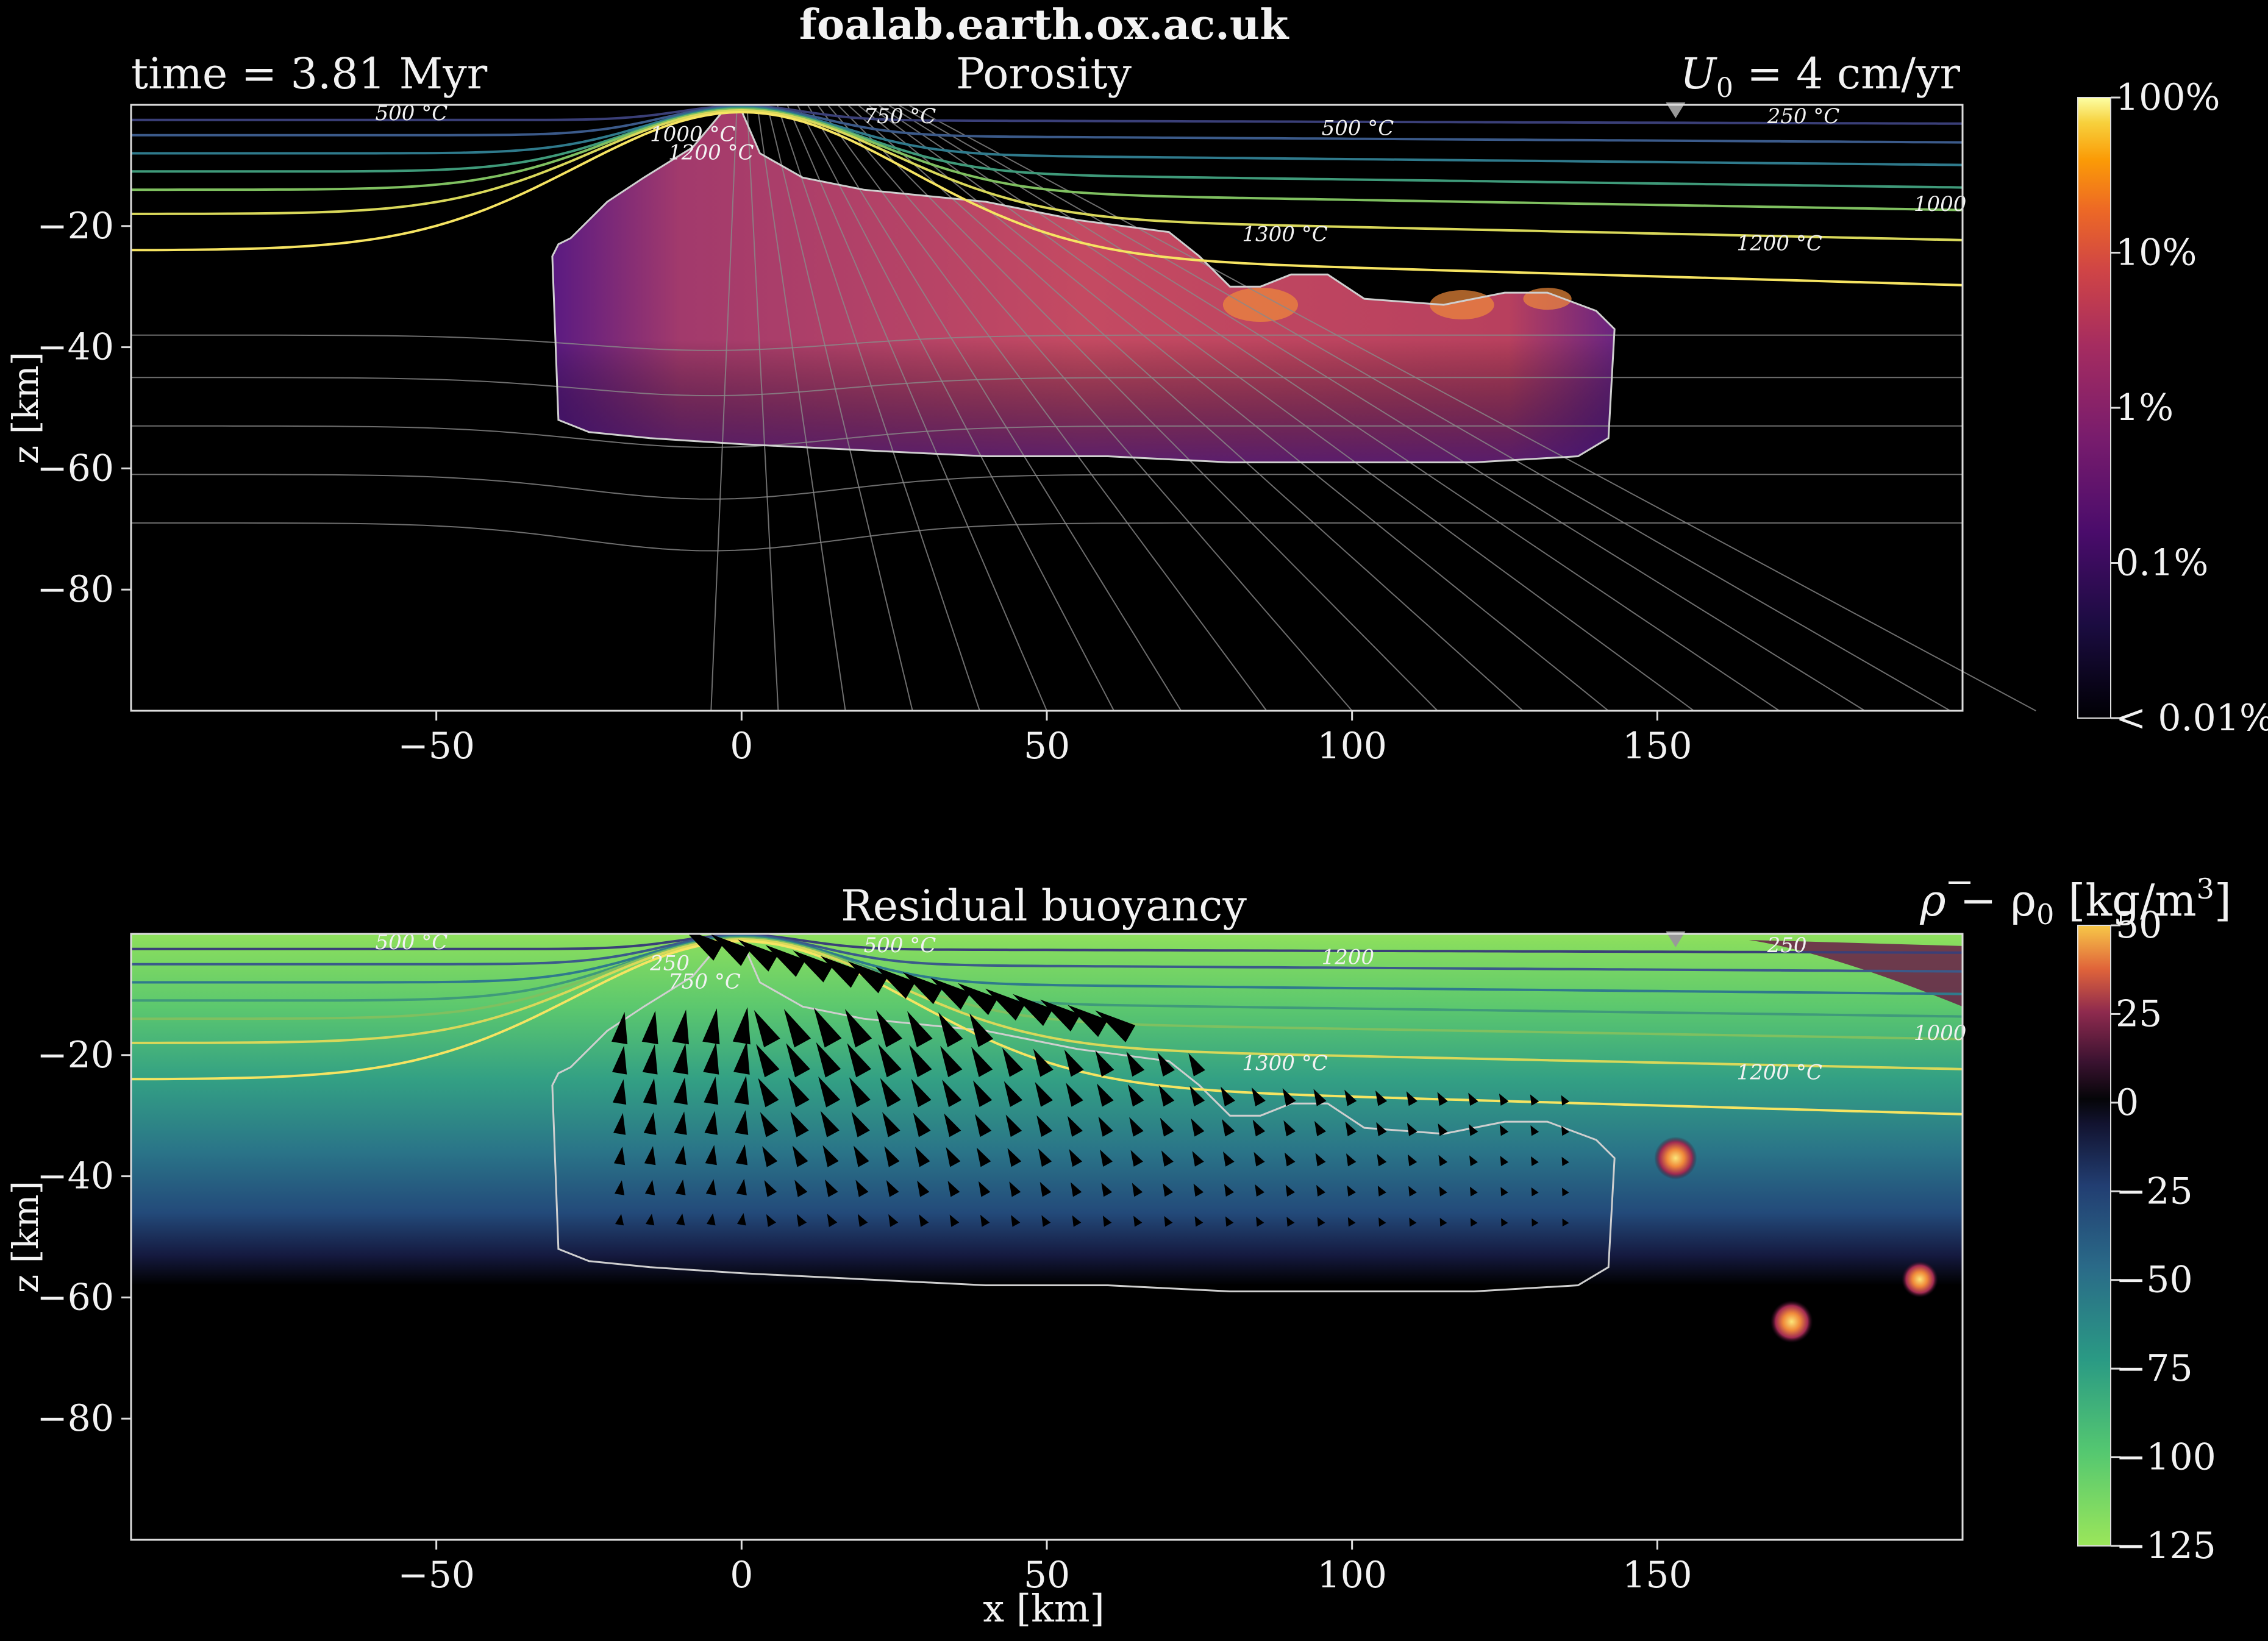 This screenshot has width=2268, height=1641. What do you see at coordinates (1047, 746) in the screenshot?
I see `x-tick-label: 50` at bounding box center [1047, 746].